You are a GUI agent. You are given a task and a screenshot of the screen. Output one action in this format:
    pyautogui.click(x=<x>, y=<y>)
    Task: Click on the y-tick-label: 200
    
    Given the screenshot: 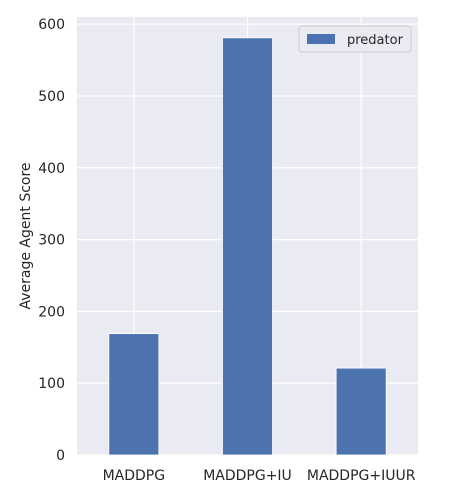 What is the action you would take?
    pyautogui.click(x=51, y=312)
    